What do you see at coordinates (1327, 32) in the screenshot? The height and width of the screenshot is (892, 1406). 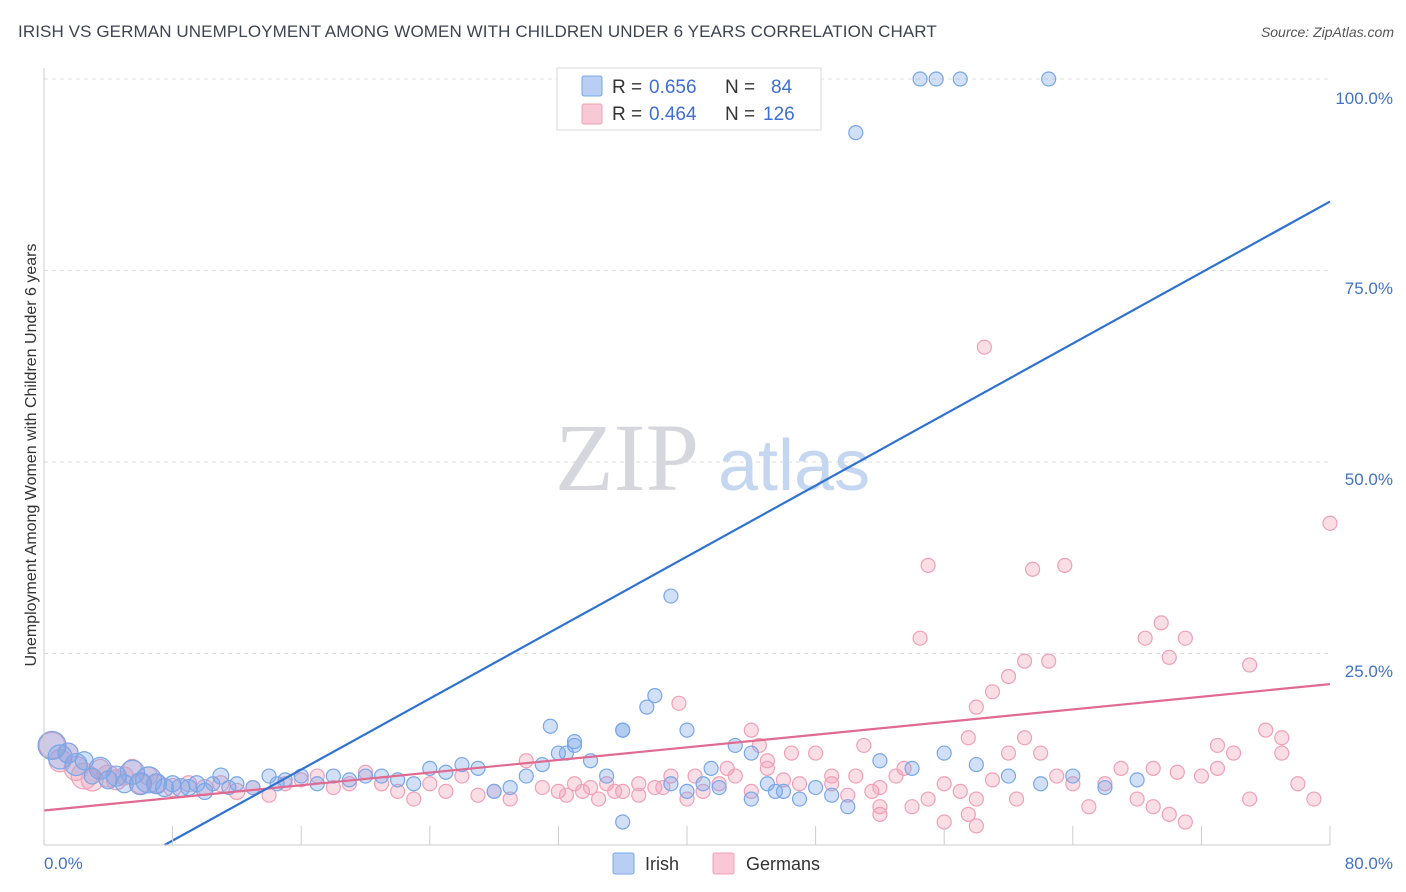 I see `source-label: Source: ZipAtlas.com` at bounding box center [1327, 32].